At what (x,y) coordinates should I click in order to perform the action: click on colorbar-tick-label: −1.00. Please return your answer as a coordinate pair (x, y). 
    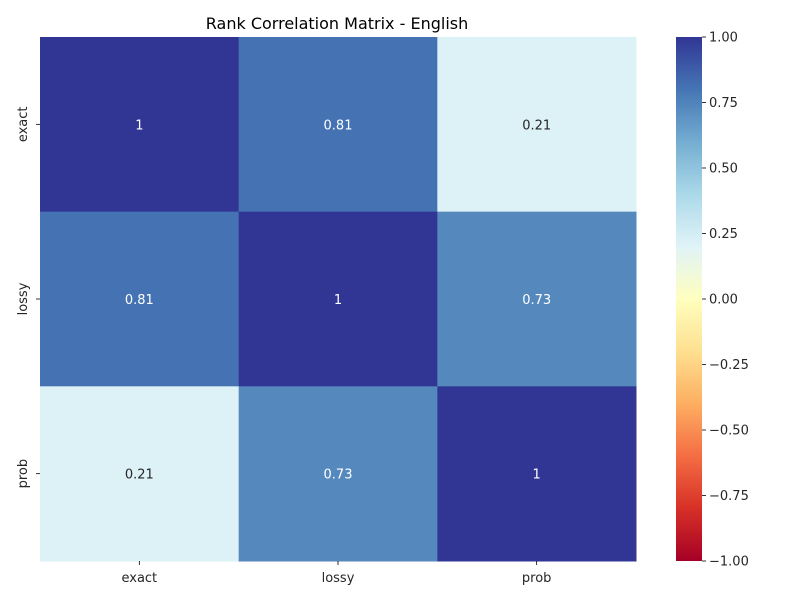
    Looking at the image, I should click on (729, 562).